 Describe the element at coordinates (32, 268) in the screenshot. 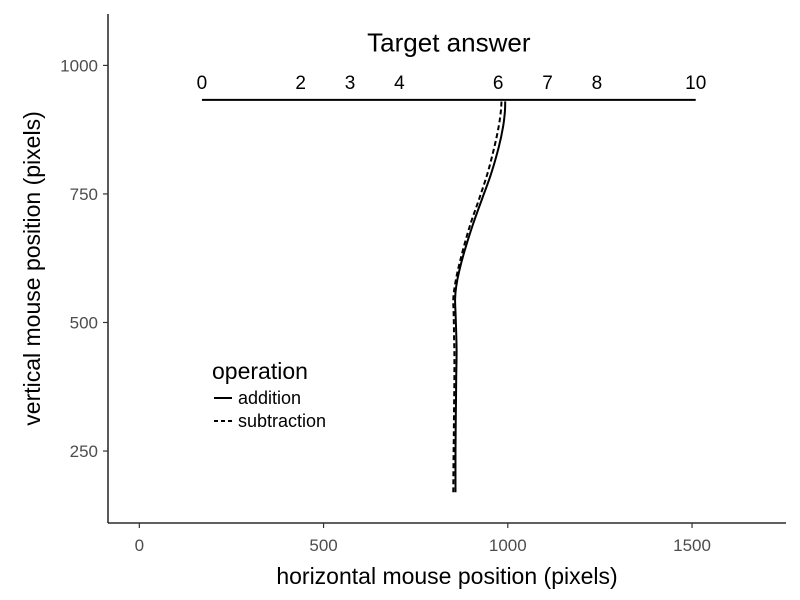

I see `y-axis-title: vertical mouse position (pixels)` at that location.